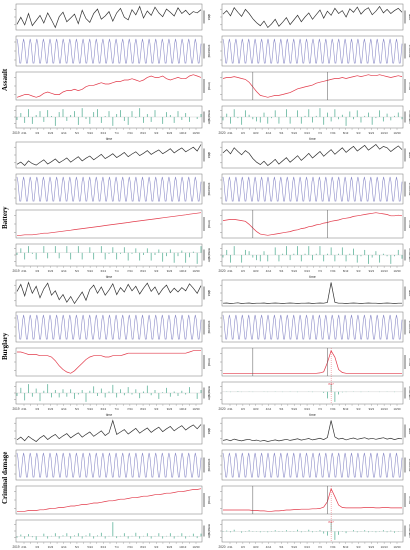  Describe the element at coordinates (204, 500) in the screenshot. I see `criminal-damage-2019-trend-scale-bar` at that location.